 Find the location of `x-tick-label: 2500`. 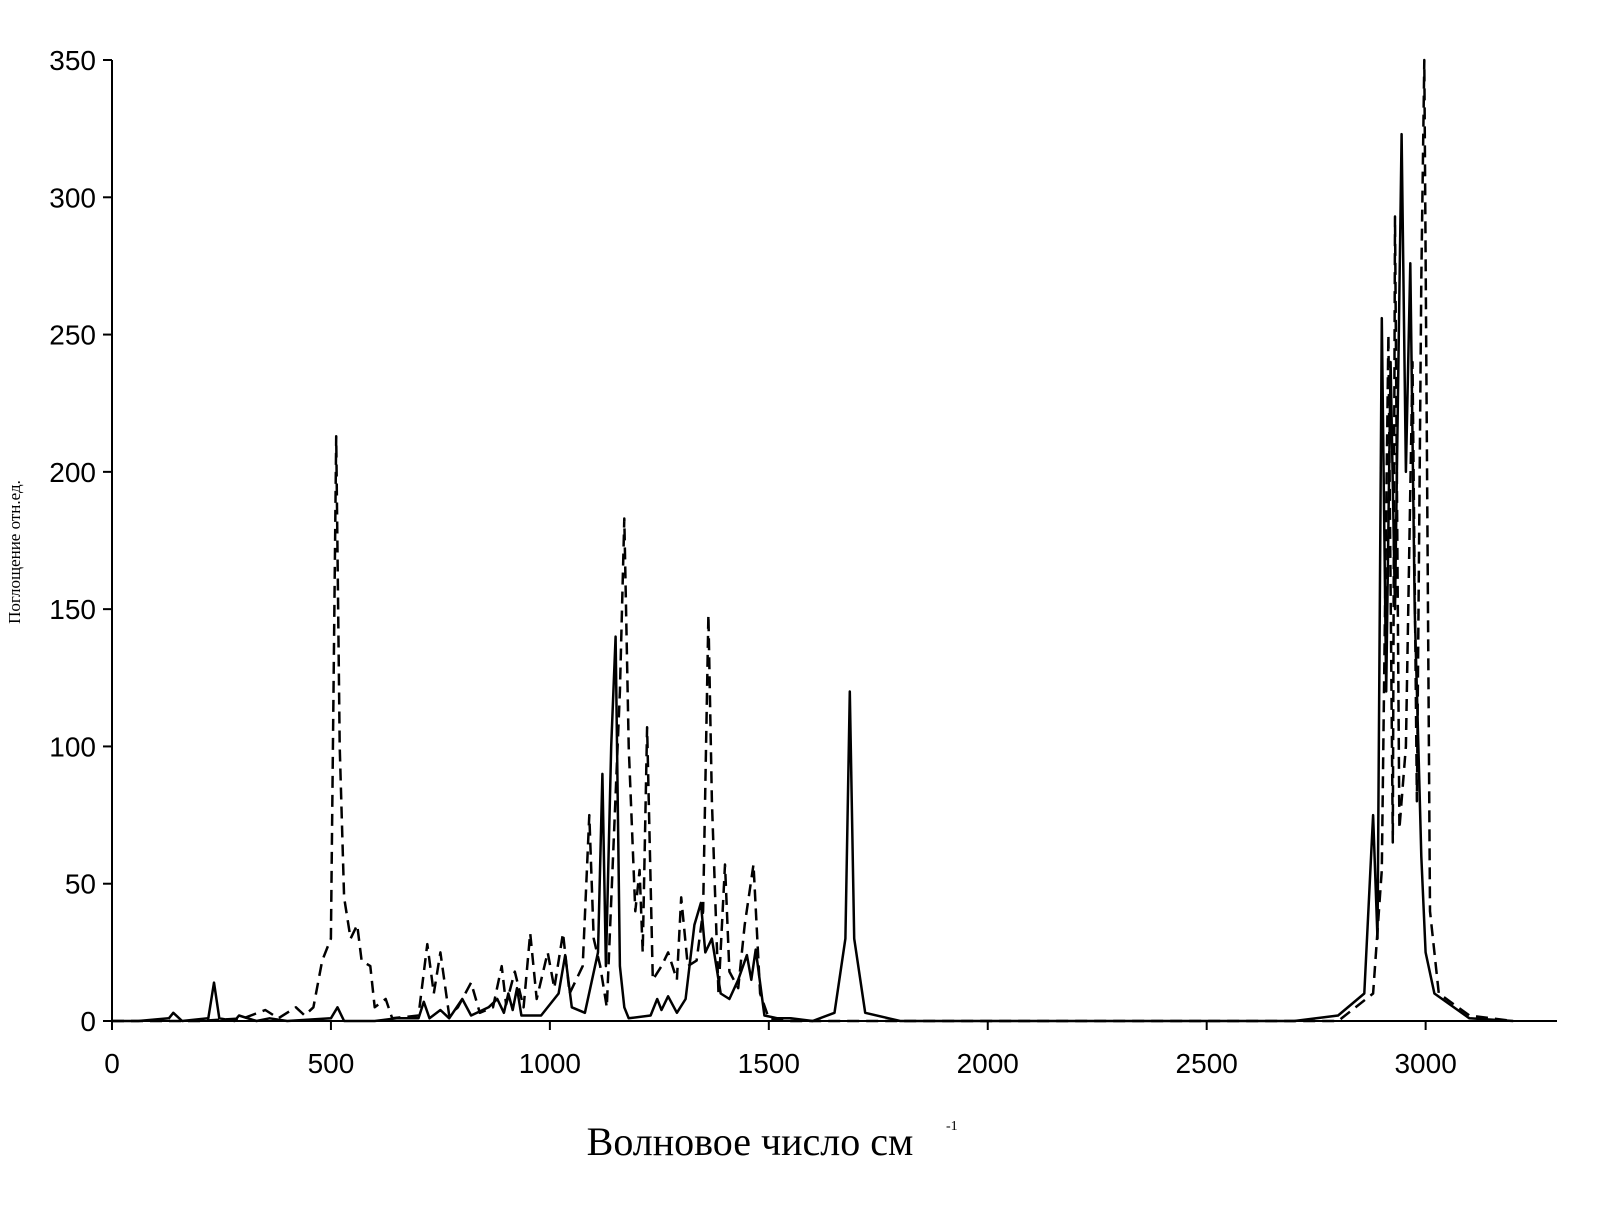

x-tick-label: 2500 is located at coordinates (1207, 1063).